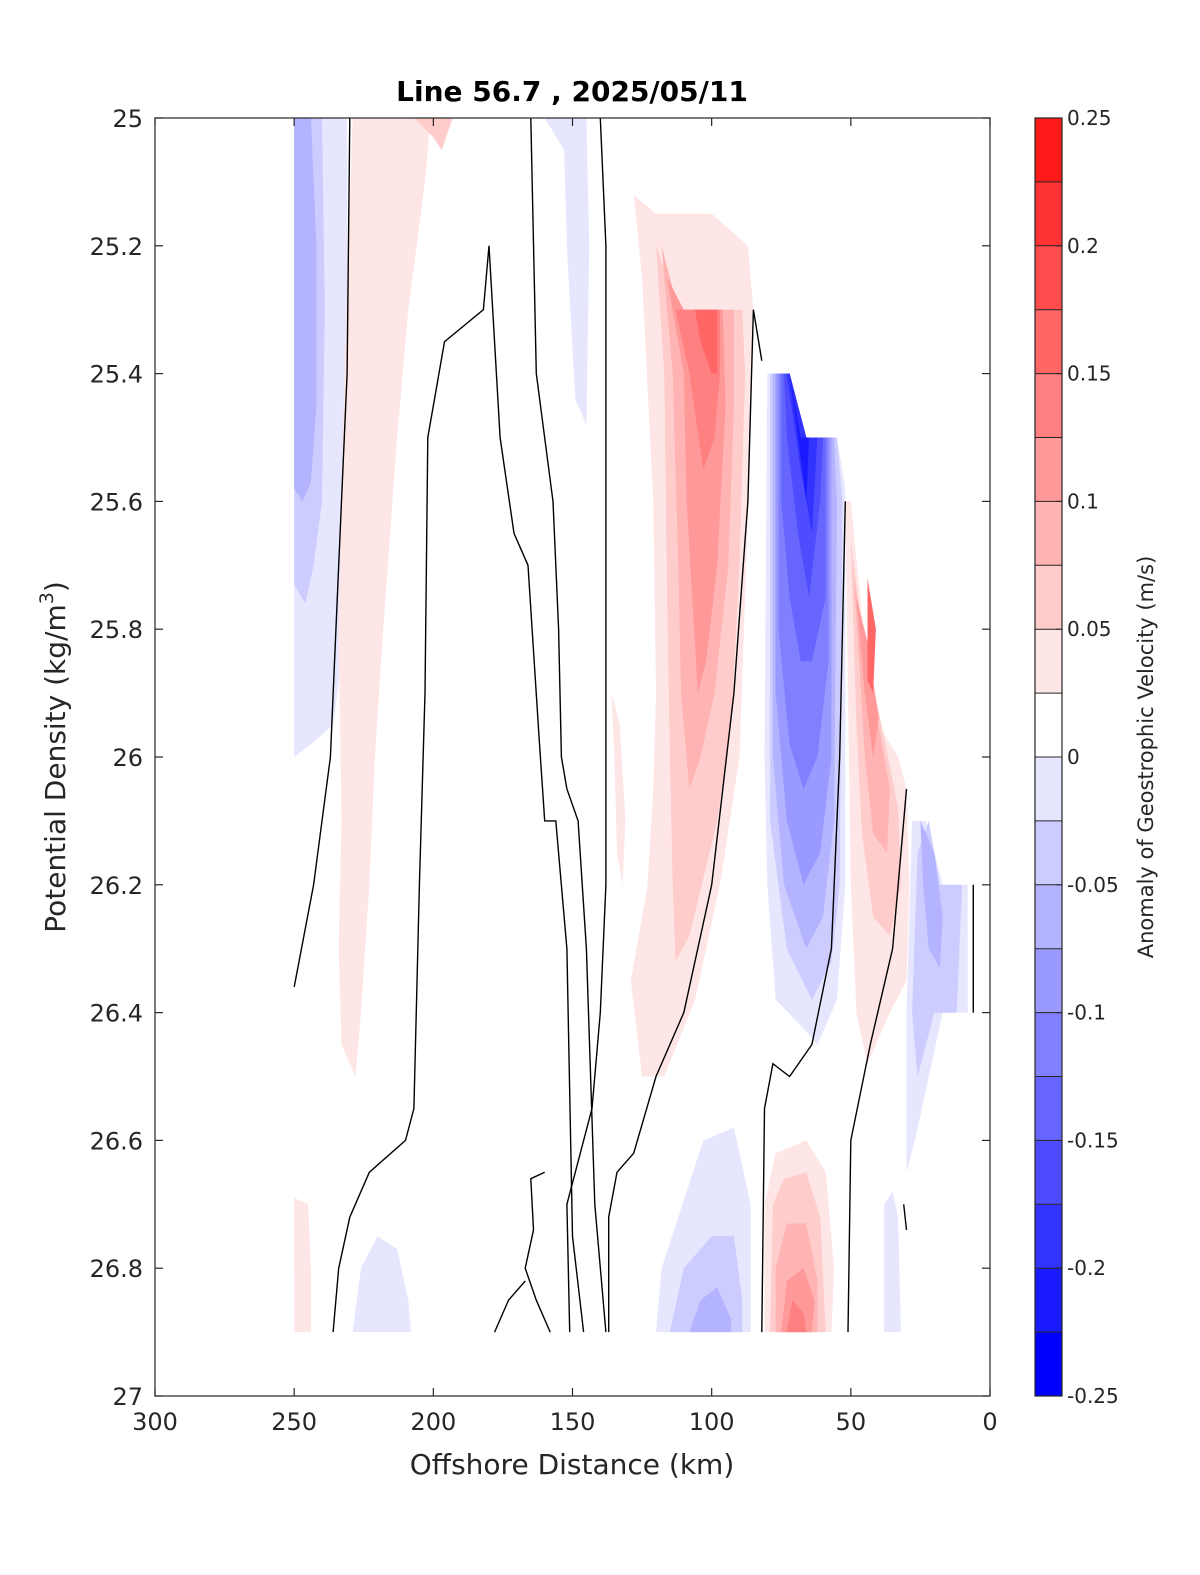 The height and width of the screenshot is (1575, 1200). I want to click on colorbar-tick-label: 0.2, so click(1083, 246).